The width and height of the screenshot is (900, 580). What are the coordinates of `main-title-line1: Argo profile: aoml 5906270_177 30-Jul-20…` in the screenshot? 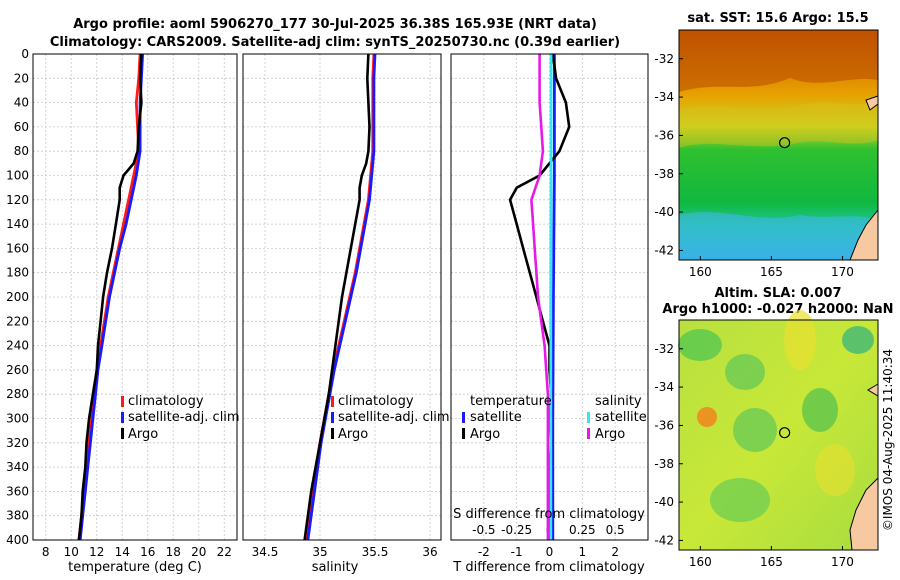 It's located at (335, 24).